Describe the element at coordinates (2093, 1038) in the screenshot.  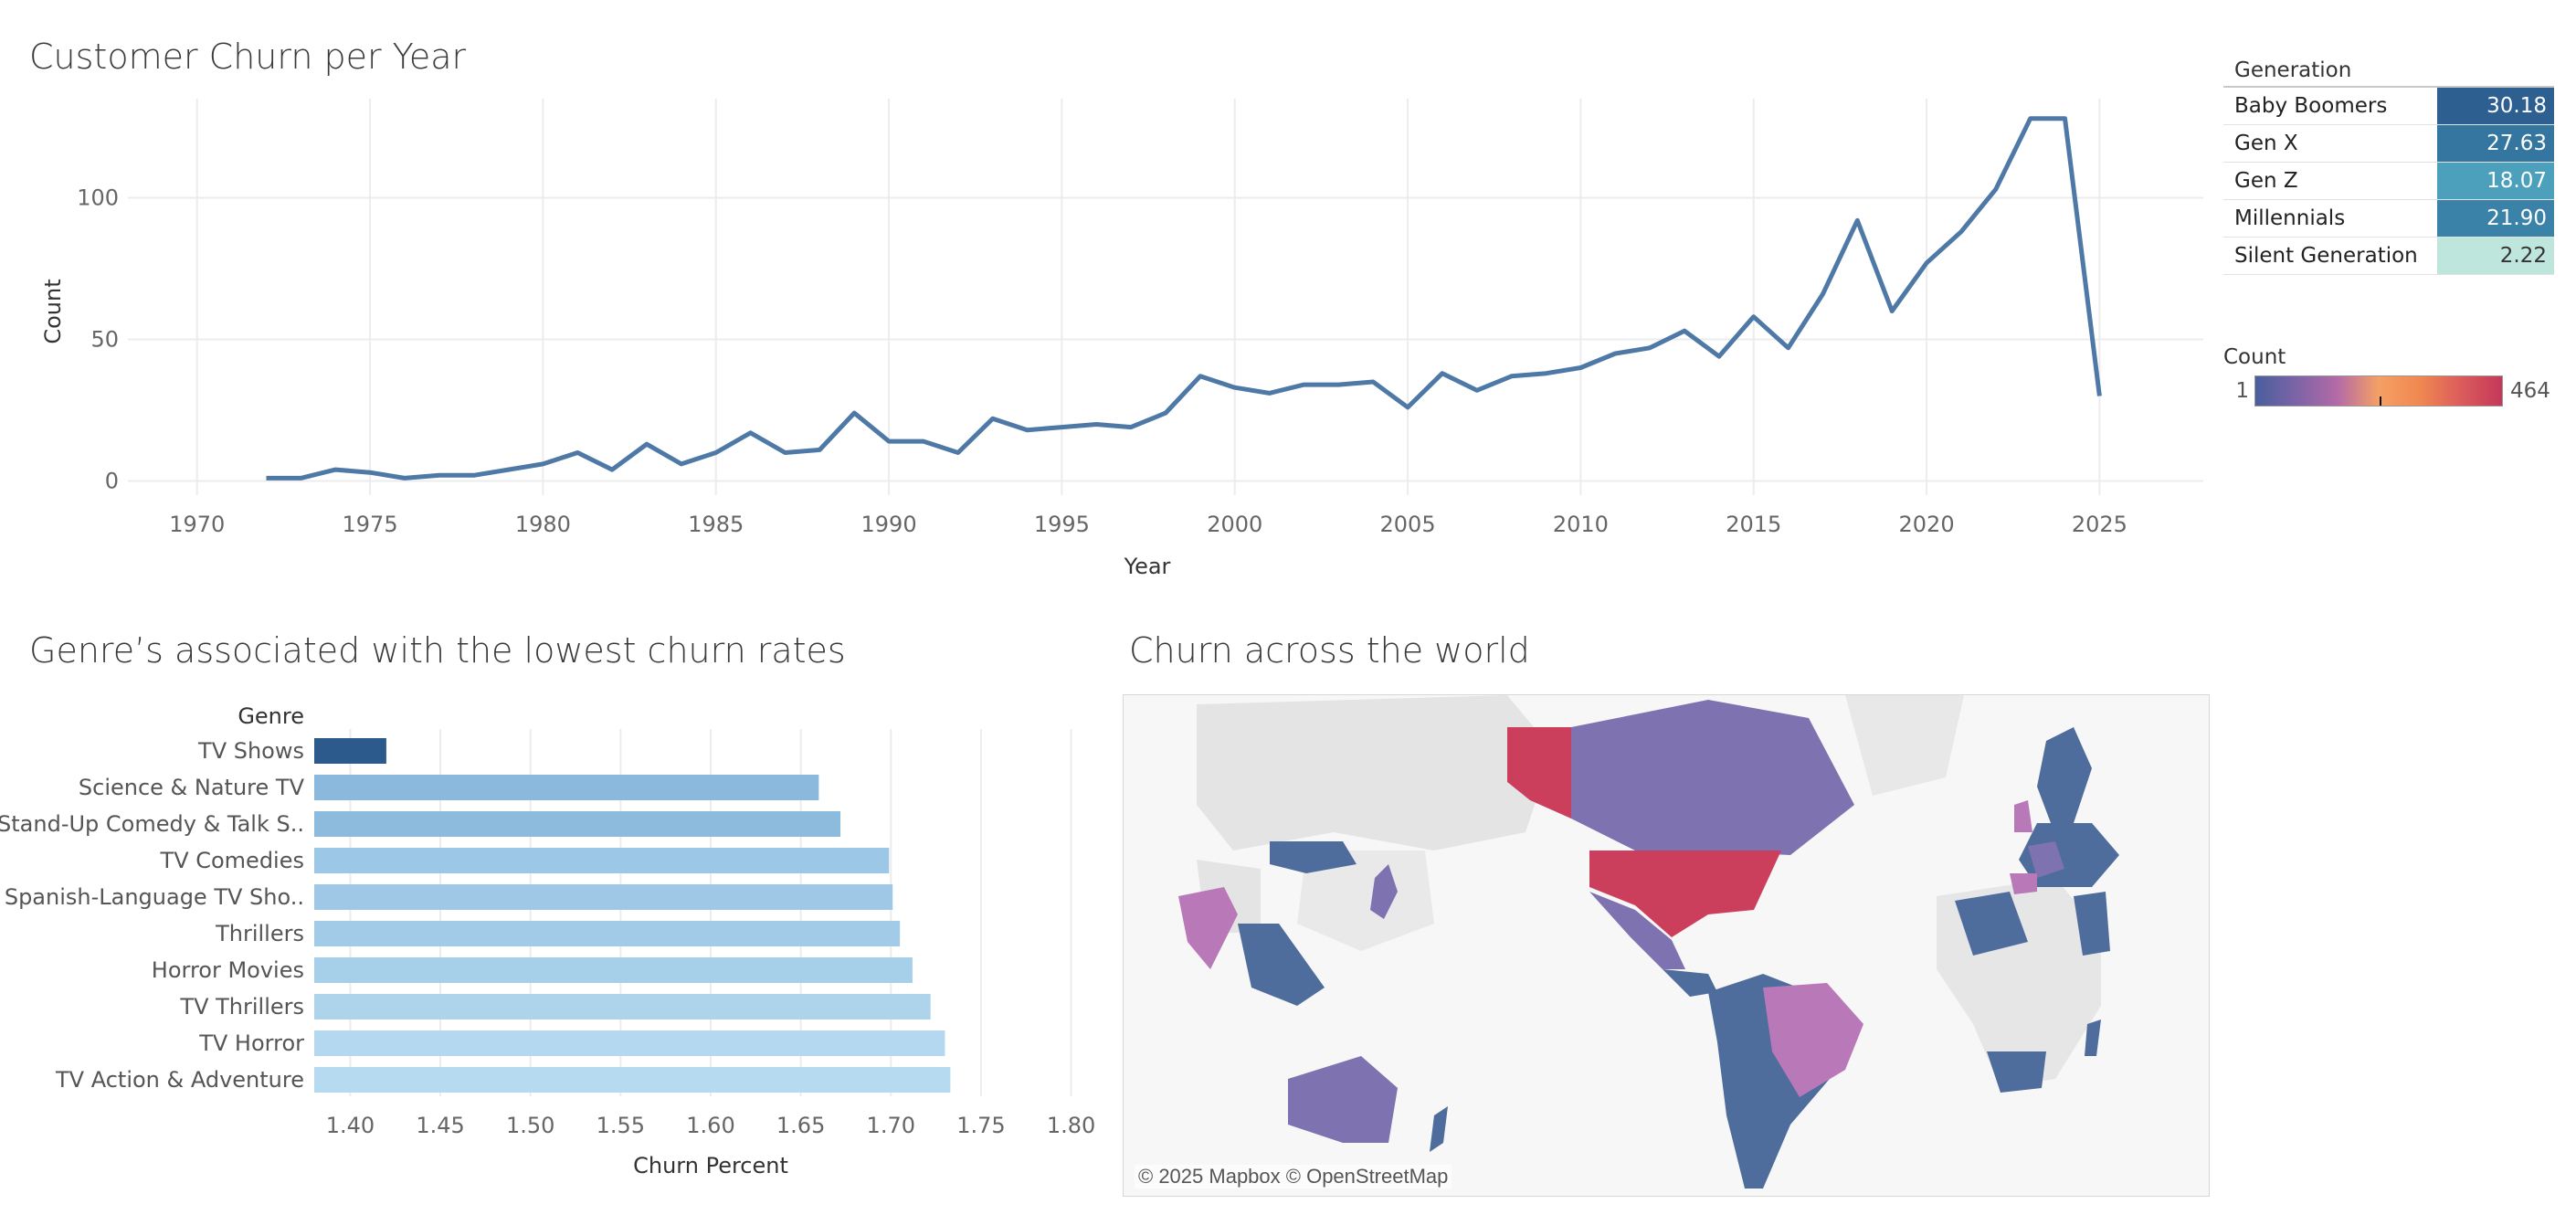
I see `country-madagascar` at that location.